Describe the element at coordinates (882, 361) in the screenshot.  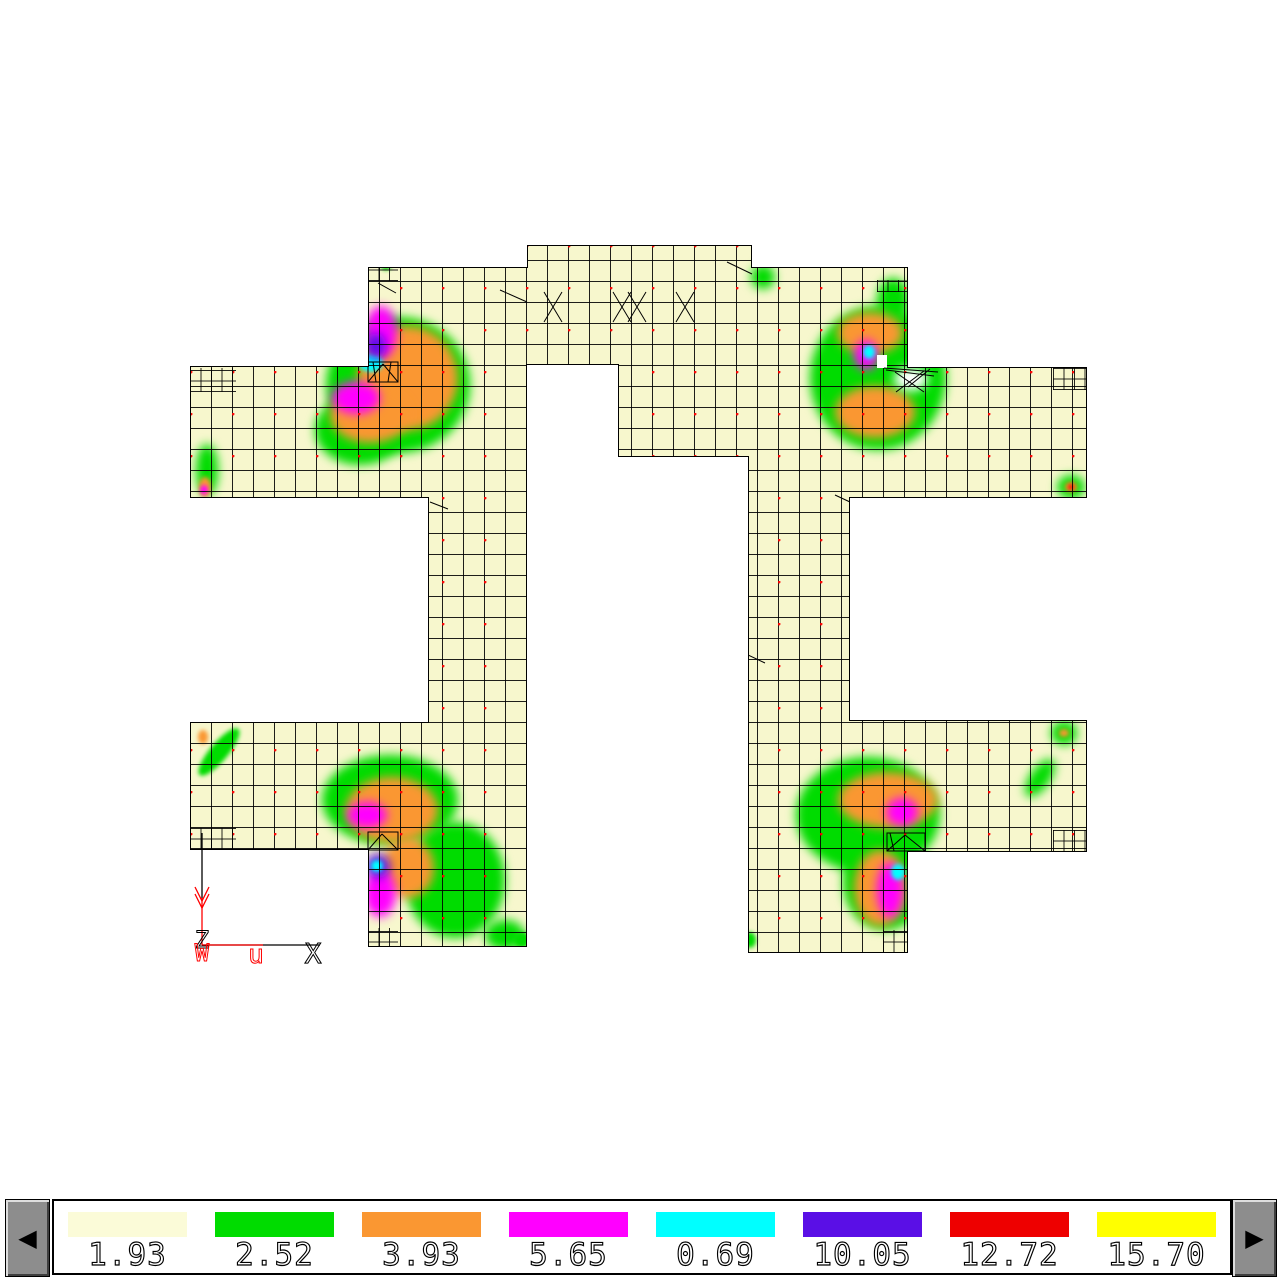
I see `mesh-notch` at that location.